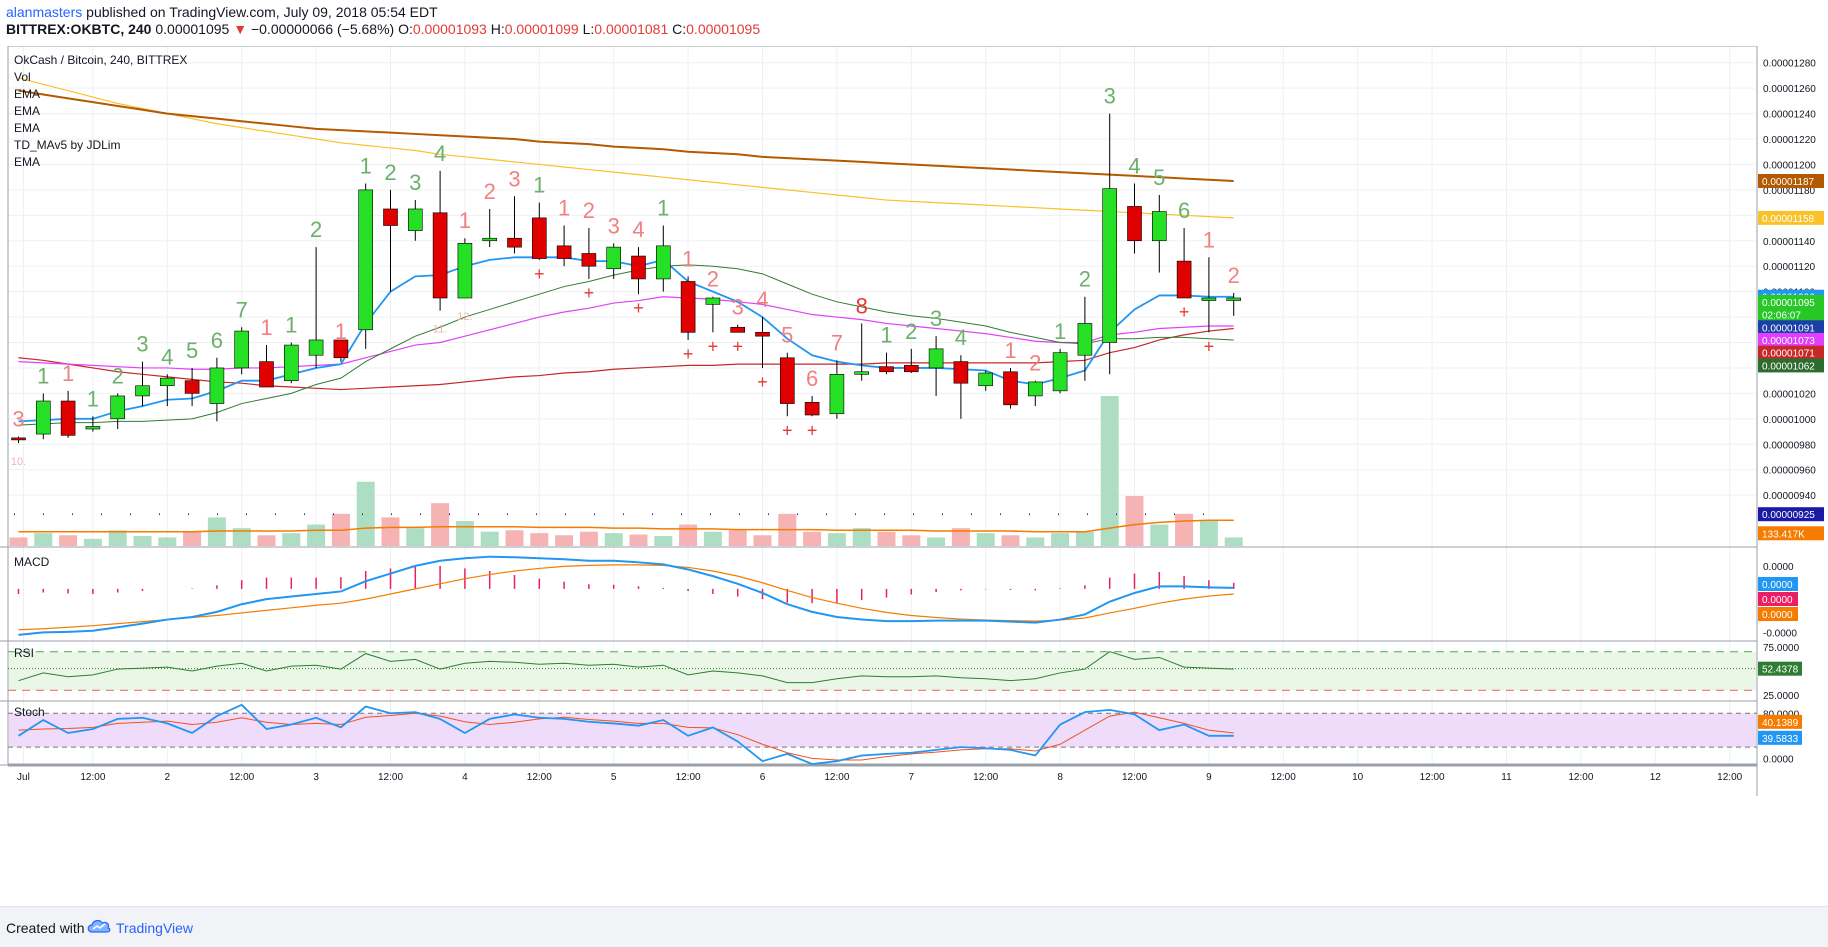 Image resolution: width=1828 pixels, height=947 pixels. What do you see at coordinates (1783, 534) in the screenshot?
I see `price-label-text: 133.417K` at bounding box center [1783, 534].